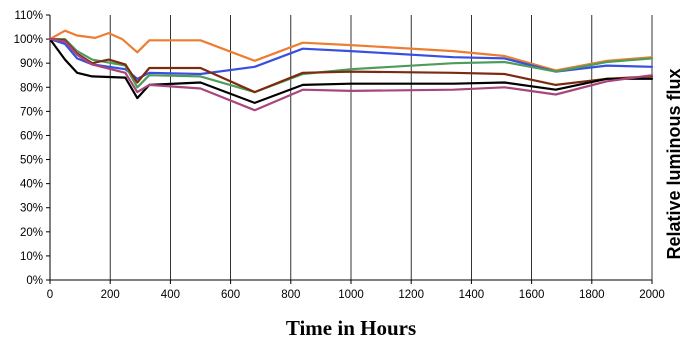 Image resolution: width=689 pixels, height=339 pixels. What do you see at coordinates (472, 295) in the screenshot?
I see `x-tick-label: 1400` at bounding box center [472, 295].